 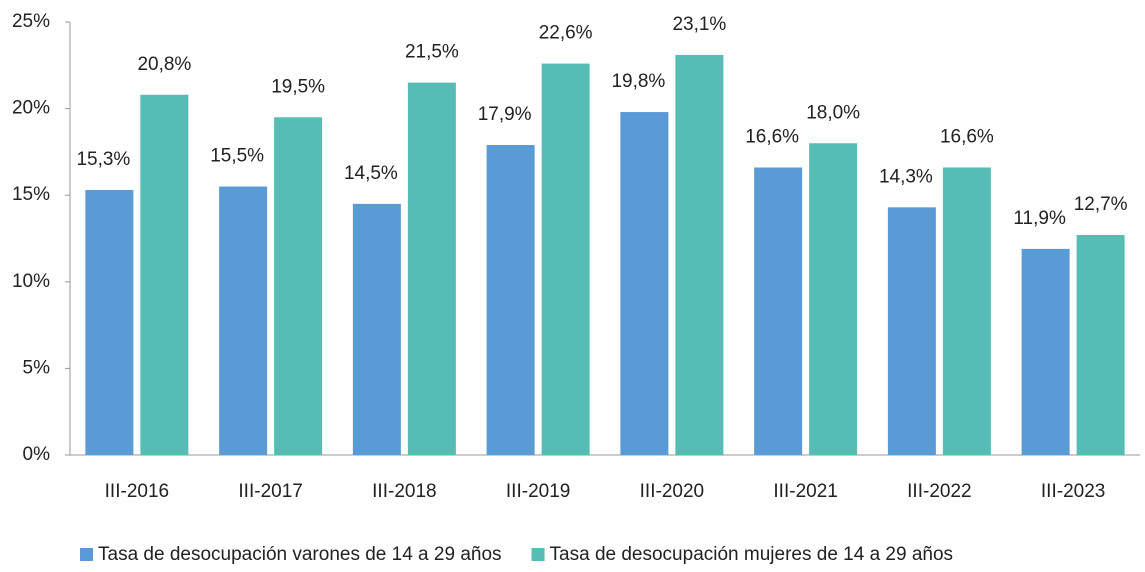 What do you see at coordinates (1101, 204) in the screenshot?
I see `data-label: 12,7%` at bounding box center [1101, 204].